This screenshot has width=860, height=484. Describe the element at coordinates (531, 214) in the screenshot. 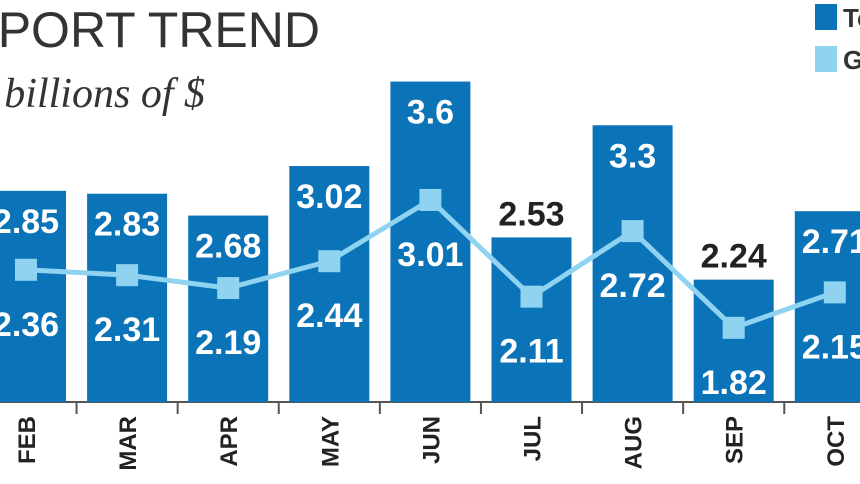

I see `data-label: 2.53` at that location.